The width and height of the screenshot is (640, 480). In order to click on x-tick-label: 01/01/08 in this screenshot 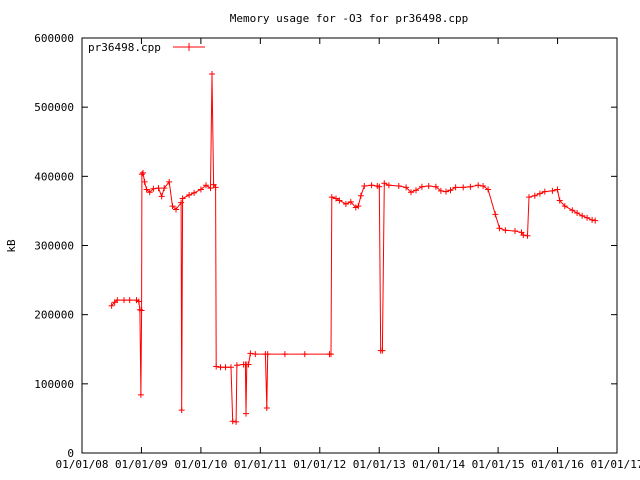, I will do `click(82, 464)`.